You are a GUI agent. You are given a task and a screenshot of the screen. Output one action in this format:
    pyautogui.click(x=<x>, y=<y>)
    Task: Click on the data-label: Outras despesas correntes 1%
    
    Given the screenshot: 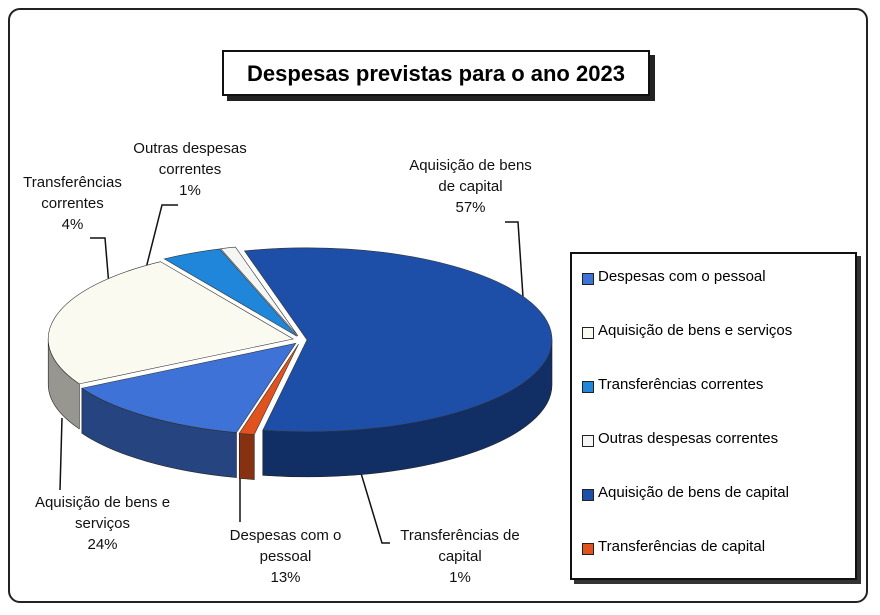 What is the action you would take?
    pyautogui.click(x=190, y=169)
    